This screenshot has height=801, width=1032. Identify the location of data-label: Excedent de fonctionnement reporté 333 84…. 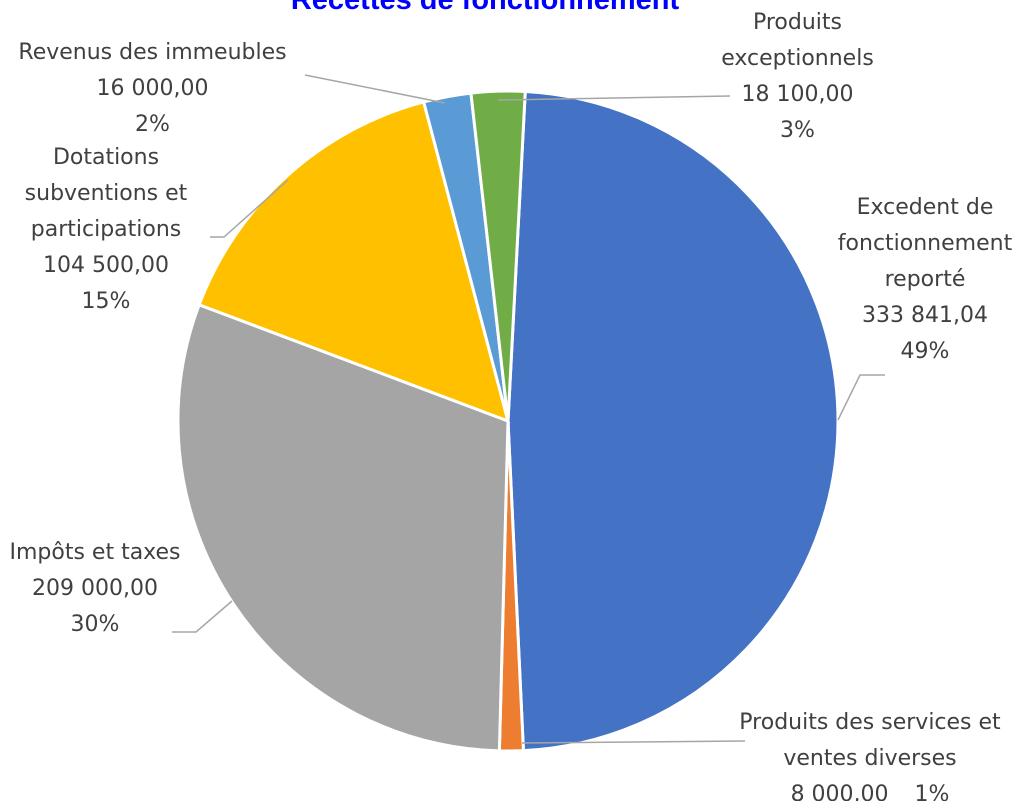
(925, 280).